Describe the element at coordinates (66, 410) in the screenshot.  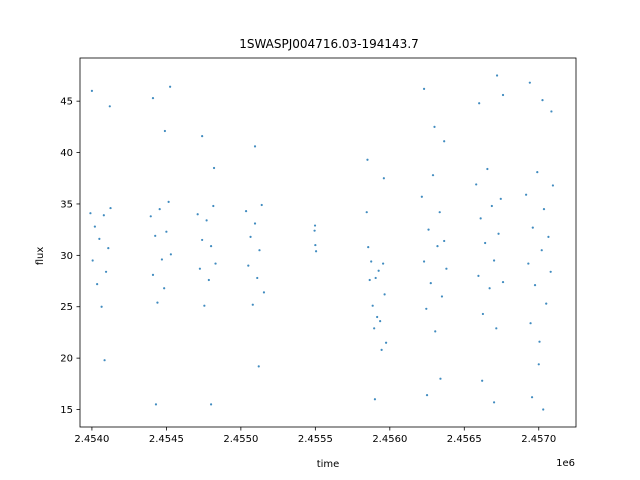
I see `y-tick-label: 15` at that location.